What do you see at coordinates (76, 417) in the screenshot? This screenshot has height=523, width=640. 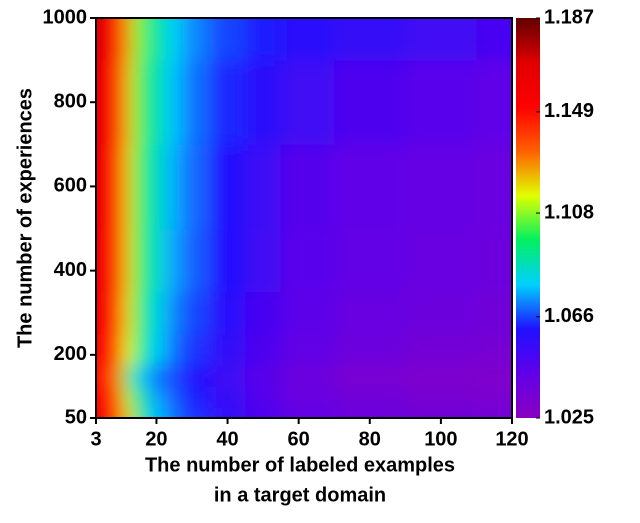 I see `y-tick-label: 50` at bounding box center [76, 417].